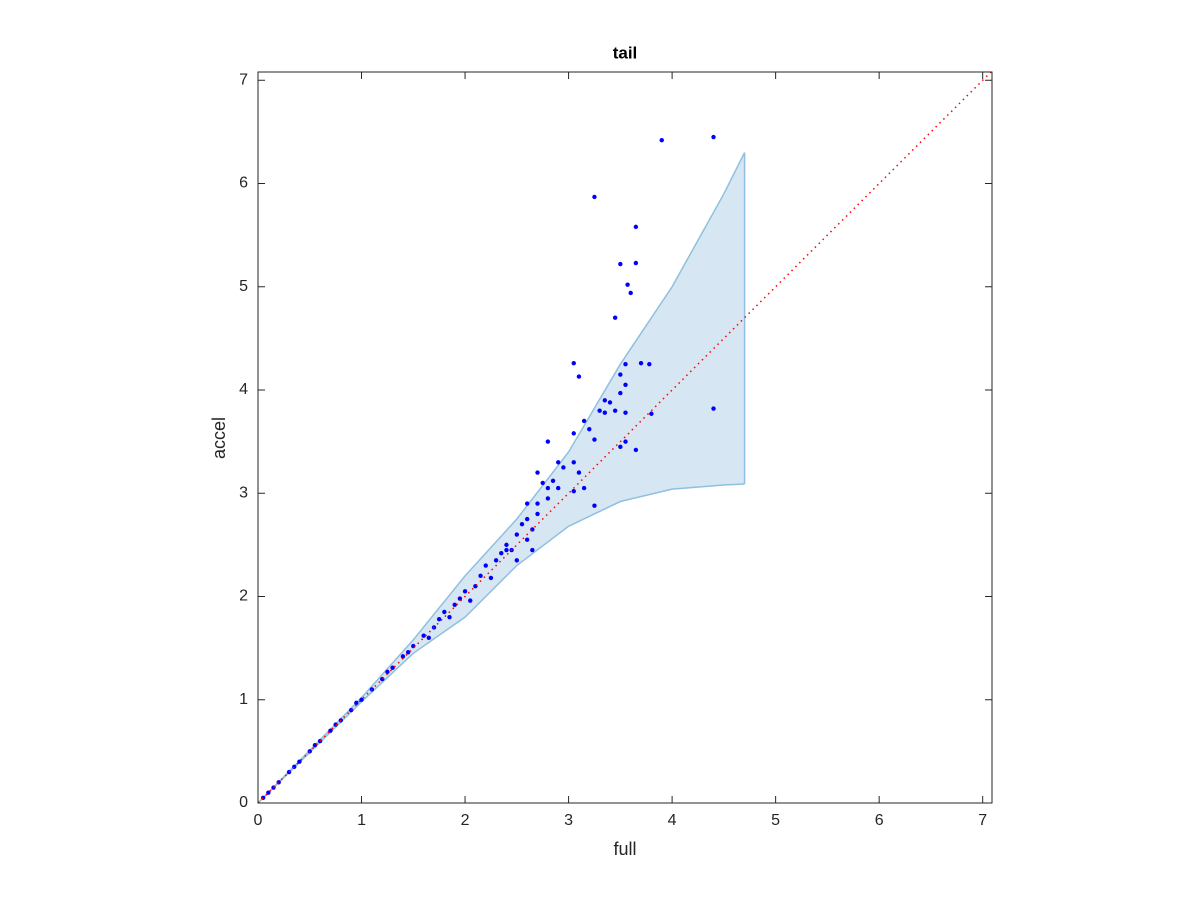 Image resolution: width=1200 pixels, height=900 pixels. What do you see at coordinates (243, 389) in the screenshot?
I see `y-tick-label: 4` at bounding box center [243, 389].